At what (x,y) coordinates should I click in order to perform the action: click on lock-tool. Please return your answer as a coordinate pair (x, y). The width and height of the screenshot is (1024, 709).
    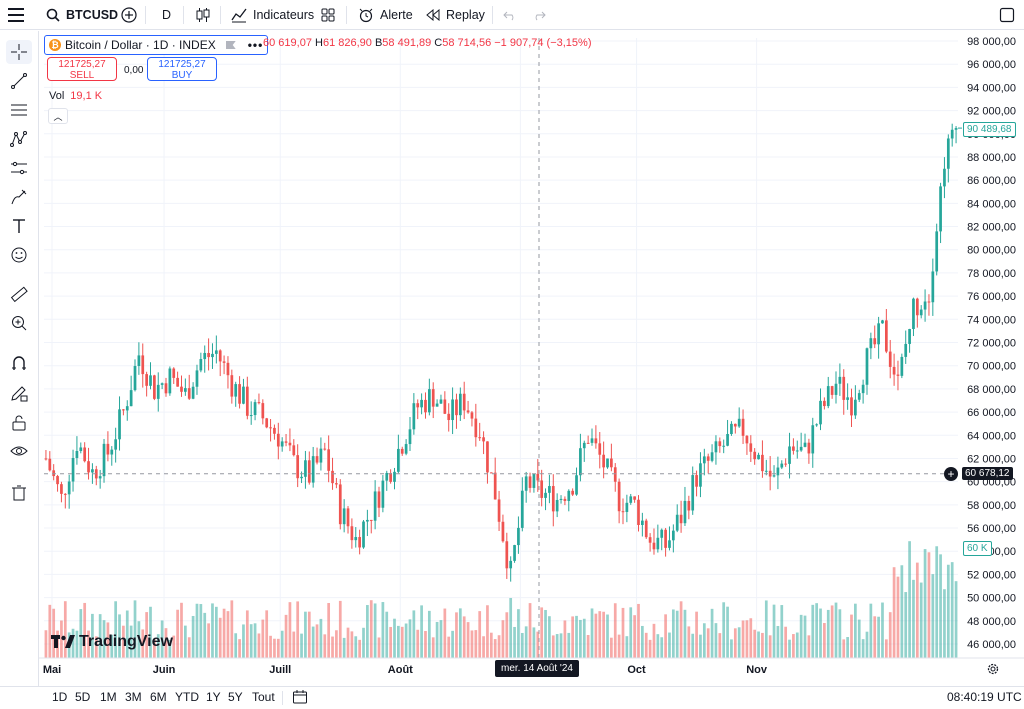
    Looking at the image, I should click on (19, 423).